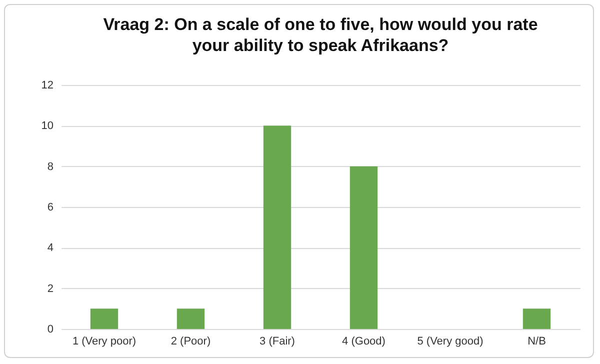 The image size is (600, 364). Describe the element at coordinates (537, 342) in the screenshot. I see `x-tick-label: N/B` at that location.